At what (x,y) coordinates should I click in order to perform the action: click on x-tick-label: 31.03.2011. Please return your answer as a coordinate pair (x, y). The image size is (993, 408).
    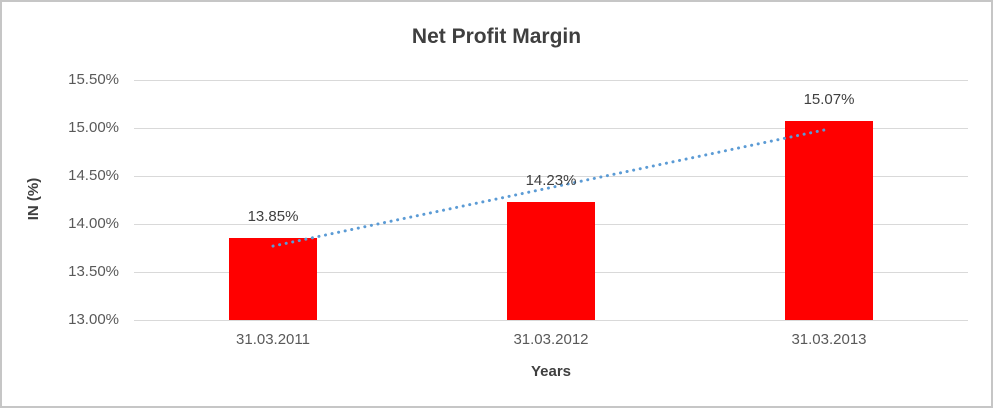
    Looking at the image, I should click on (273, 339).